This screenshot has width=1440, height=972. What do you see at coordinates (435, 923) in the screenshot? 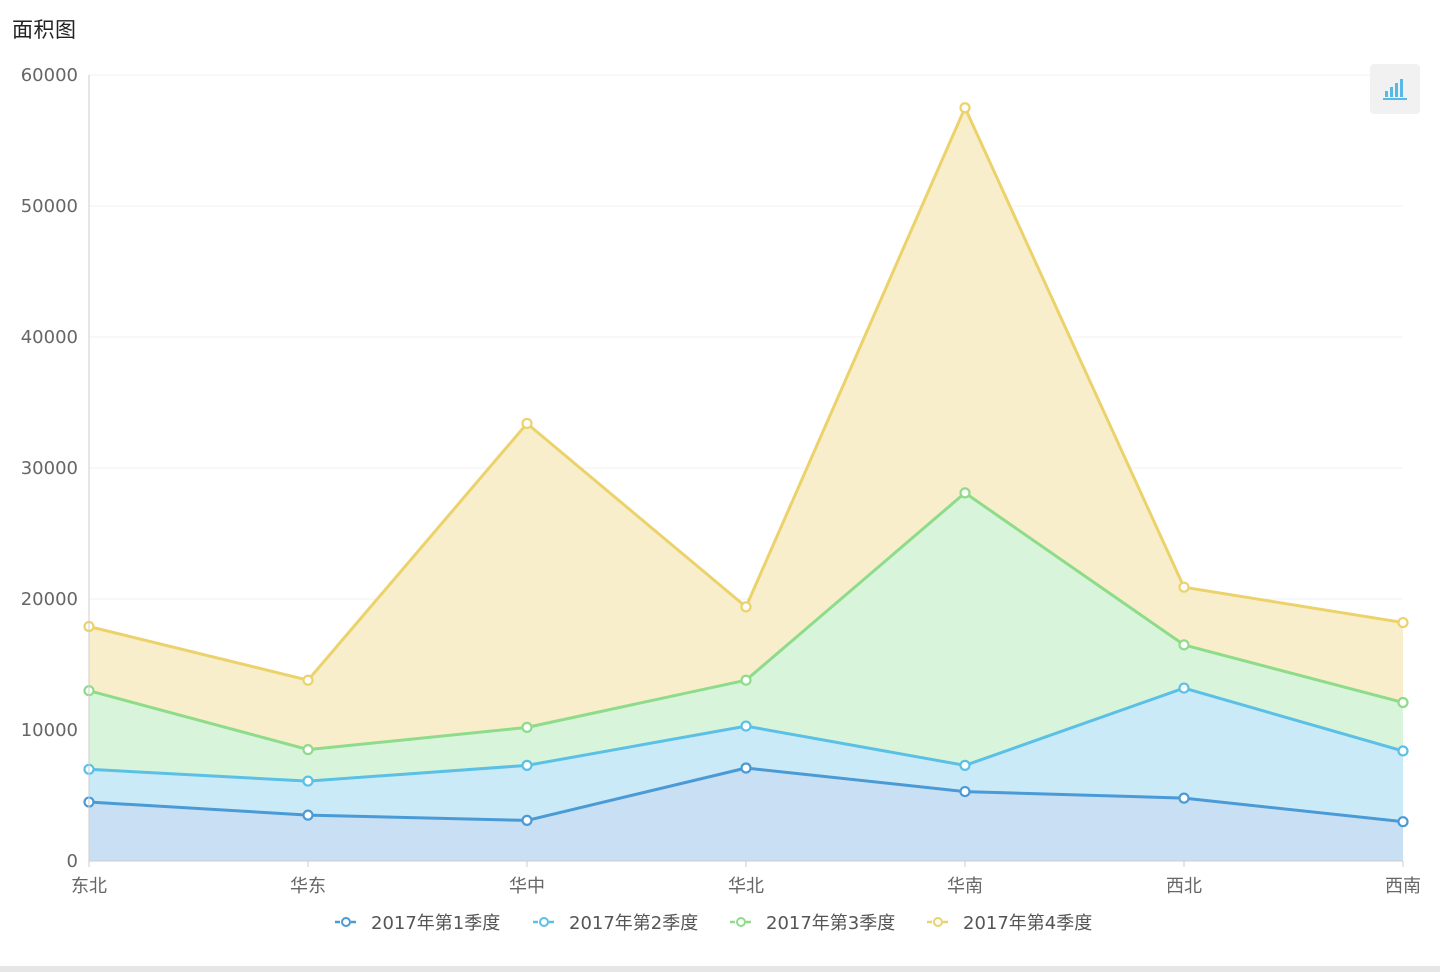
I see `legend-label: 2017年第1季度` at bounding box center [435, 923].